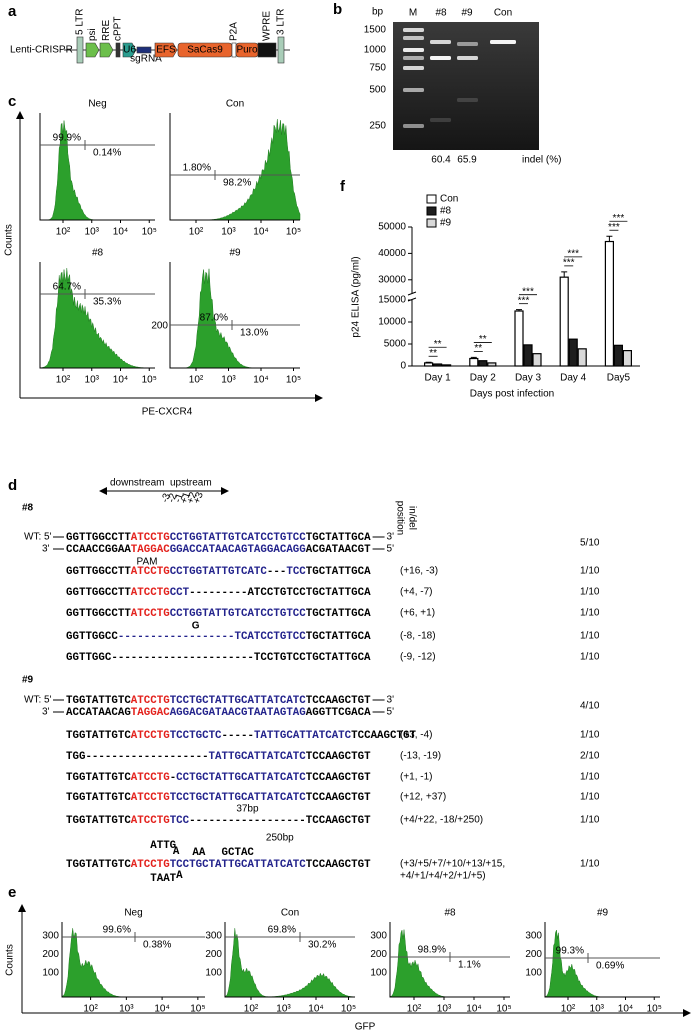 The image size is (694, 1035). I want to click on insertion: TAAT, so click(163, 879).